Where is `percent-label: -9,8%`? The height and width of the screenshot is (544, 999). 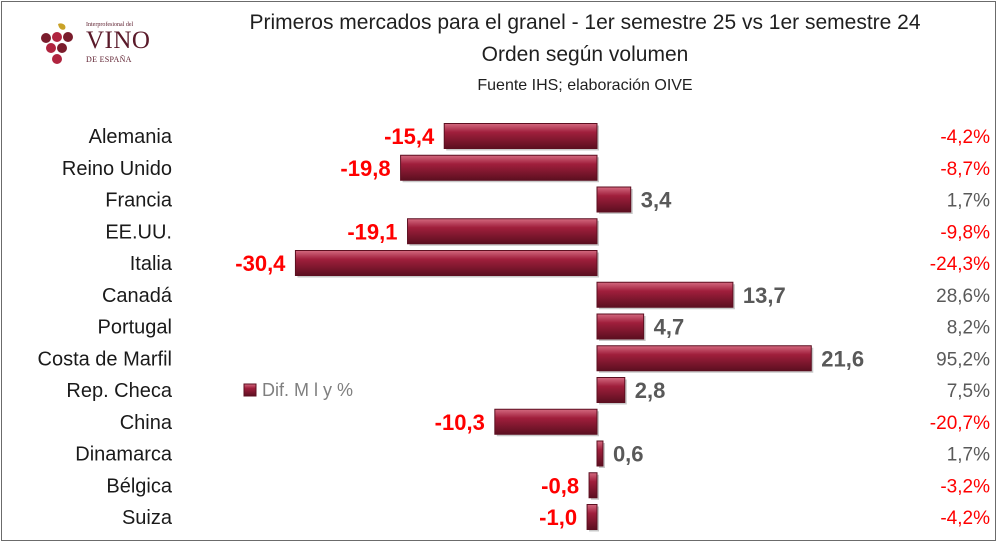 percent-label: -9,8% is located at coordinates (965, 232).